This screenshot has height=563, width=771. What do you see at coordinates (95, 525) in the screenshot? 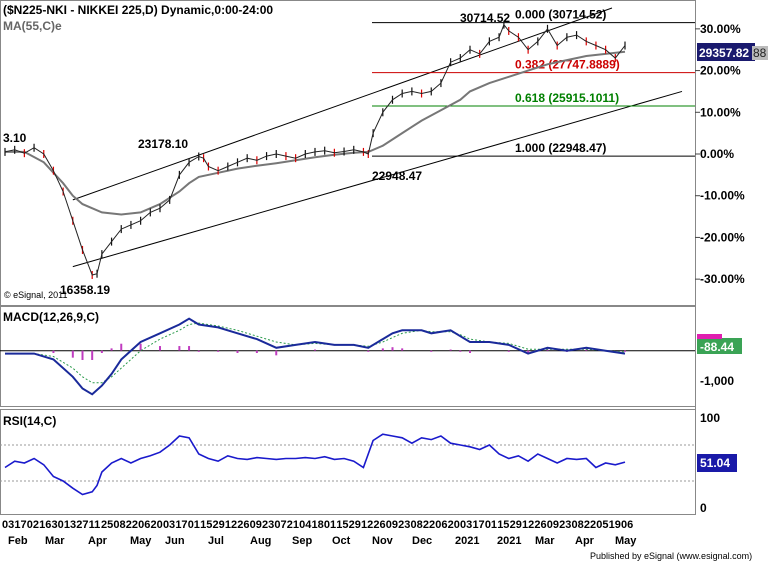
I see `x-day-label-7: 11` at bounding box center [95, 525].